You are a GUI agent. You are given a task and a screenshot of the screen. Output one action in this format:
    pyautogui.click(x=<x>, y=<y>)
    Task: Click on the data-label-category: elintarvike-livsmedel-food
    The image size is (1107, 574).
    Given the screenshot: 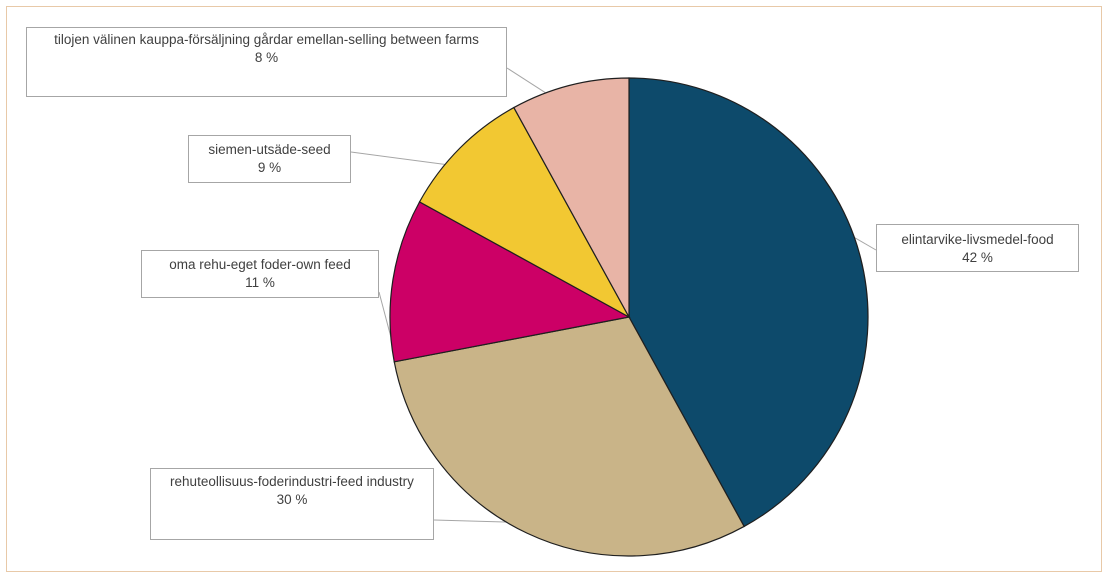 What is the action you would take?
    pyautogui.click(x=977, y=239)
    